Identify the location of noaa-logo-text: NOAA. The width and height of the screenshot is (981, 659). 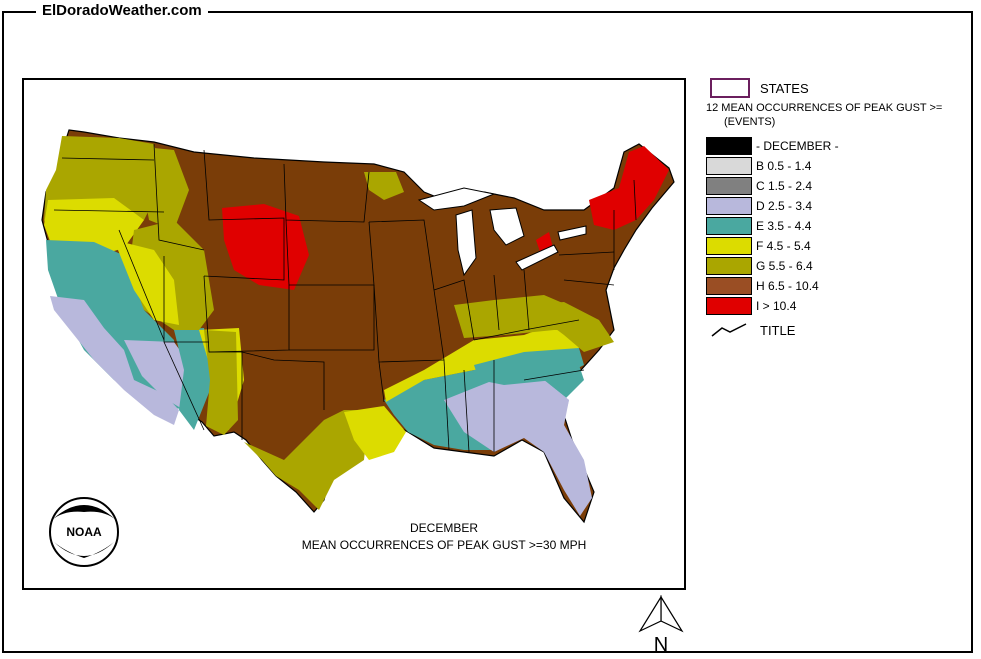
(84, 532).